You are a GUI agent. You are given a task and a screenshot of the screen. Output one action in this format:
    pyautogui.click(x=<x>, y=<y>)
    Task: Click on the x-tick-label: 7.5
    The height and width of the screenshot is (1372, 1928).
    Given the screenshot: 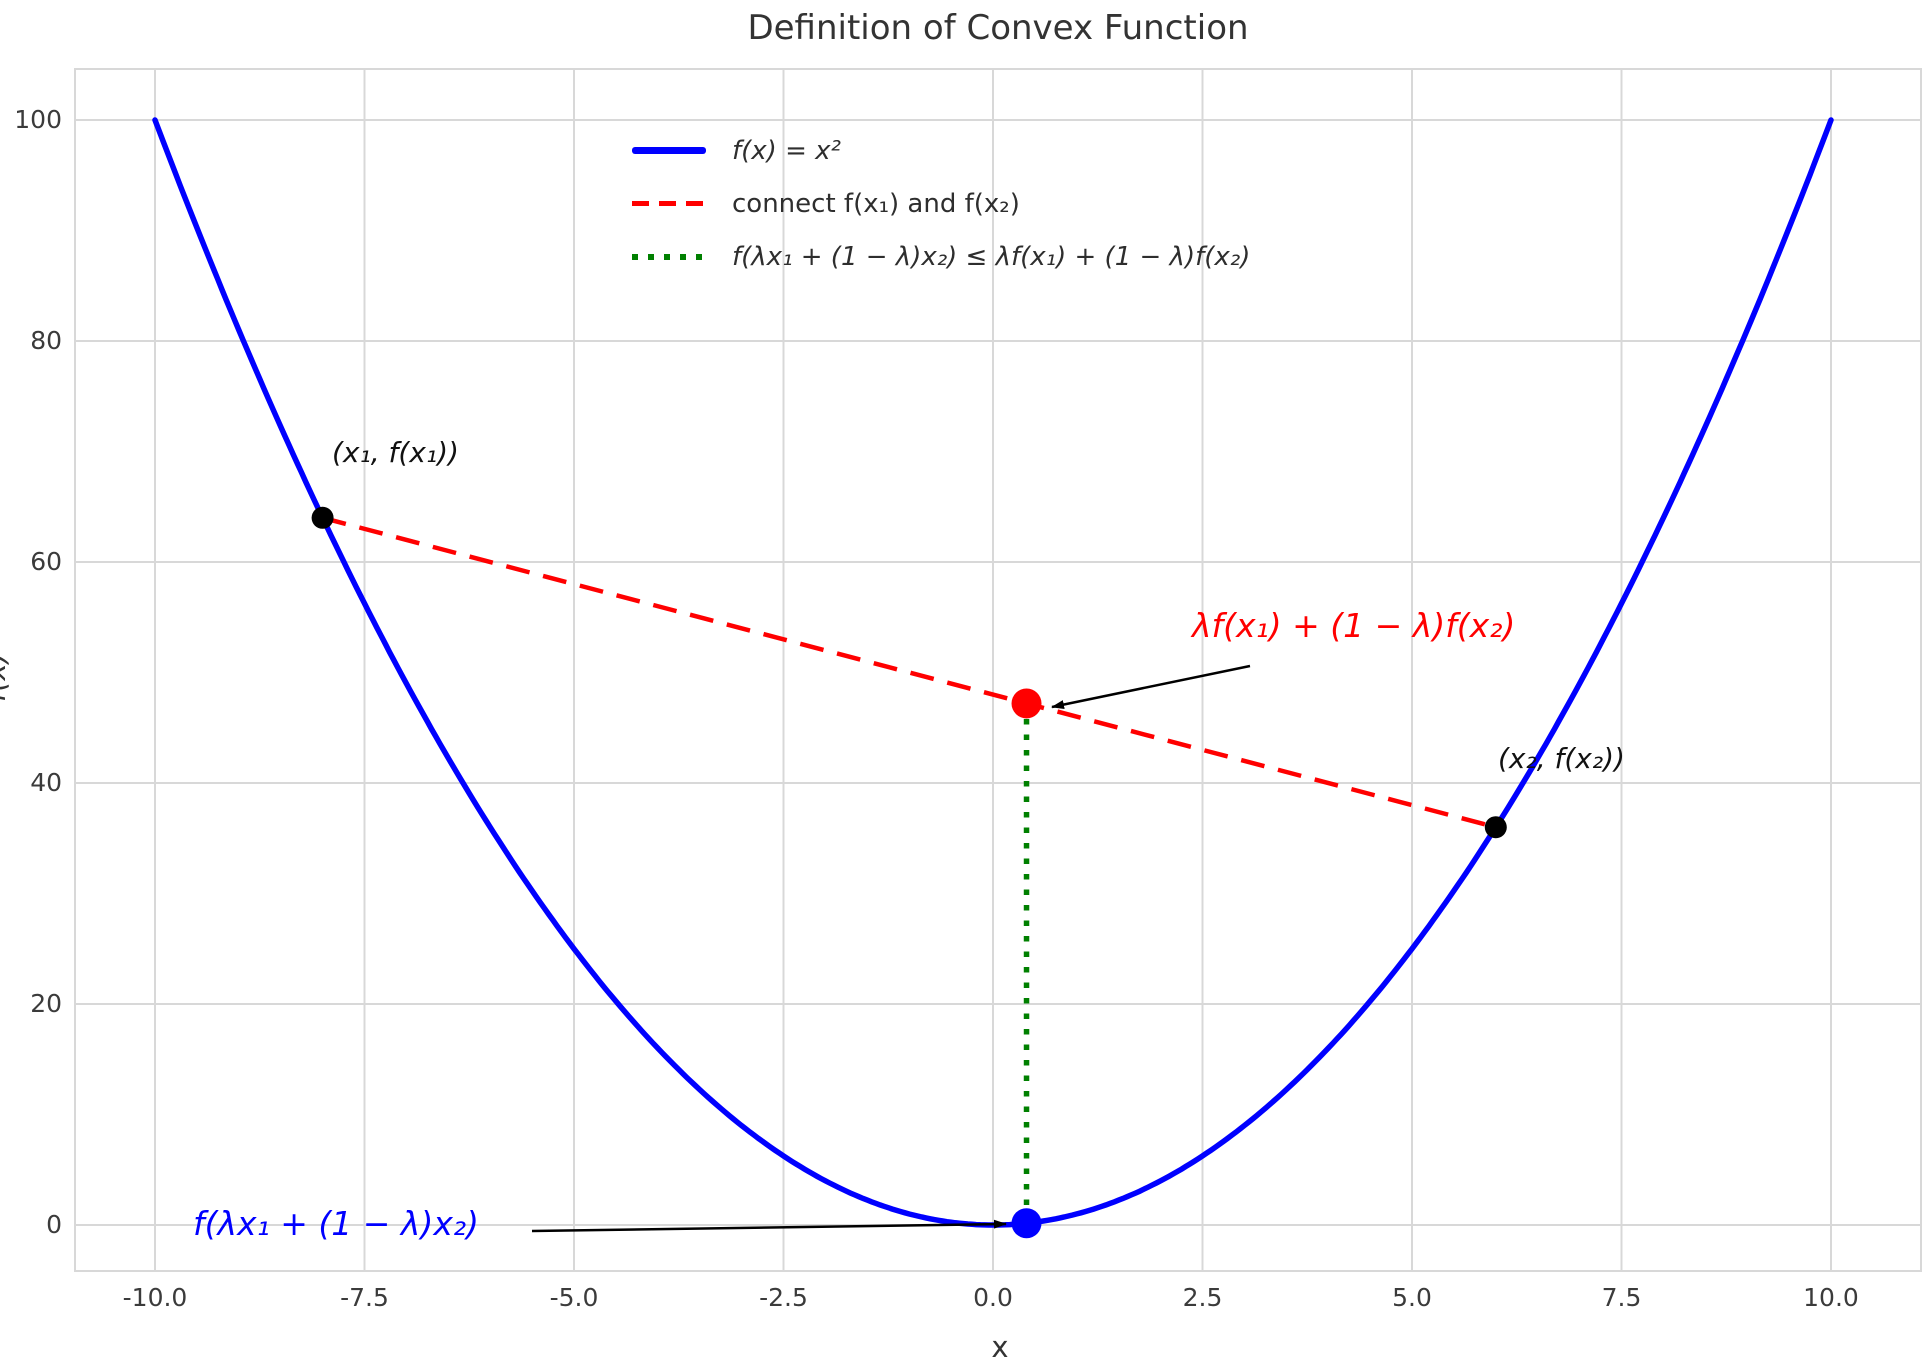 What is the action you would take?
    pyautogui.click(x=1621, y=1297)
    